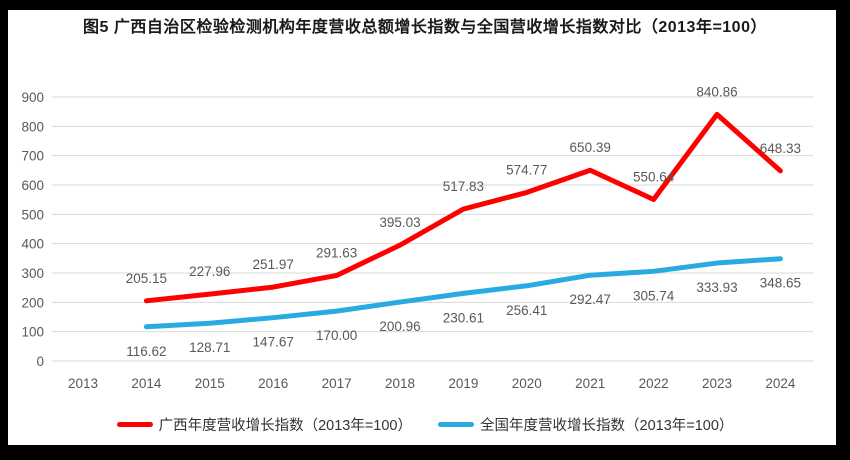 The height and width of the screenshot is (460, 850). Describe the element at coordinates (32, 185) in the screenshot. I see `y-axis-tick-label: 600` at that location.